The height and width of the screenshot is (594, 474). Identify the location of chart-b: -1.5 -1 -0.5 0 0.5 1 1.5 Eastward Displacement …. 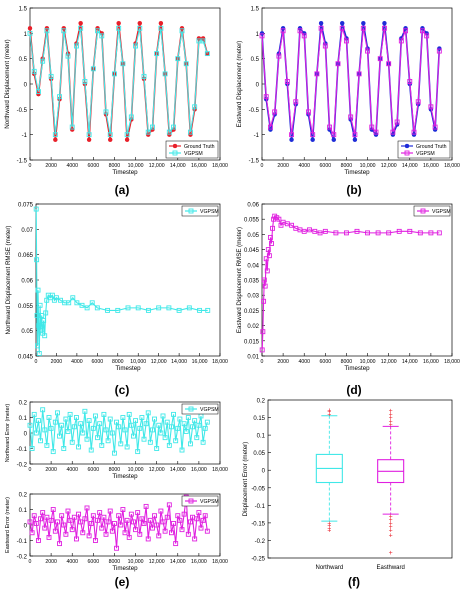
(348, 92).